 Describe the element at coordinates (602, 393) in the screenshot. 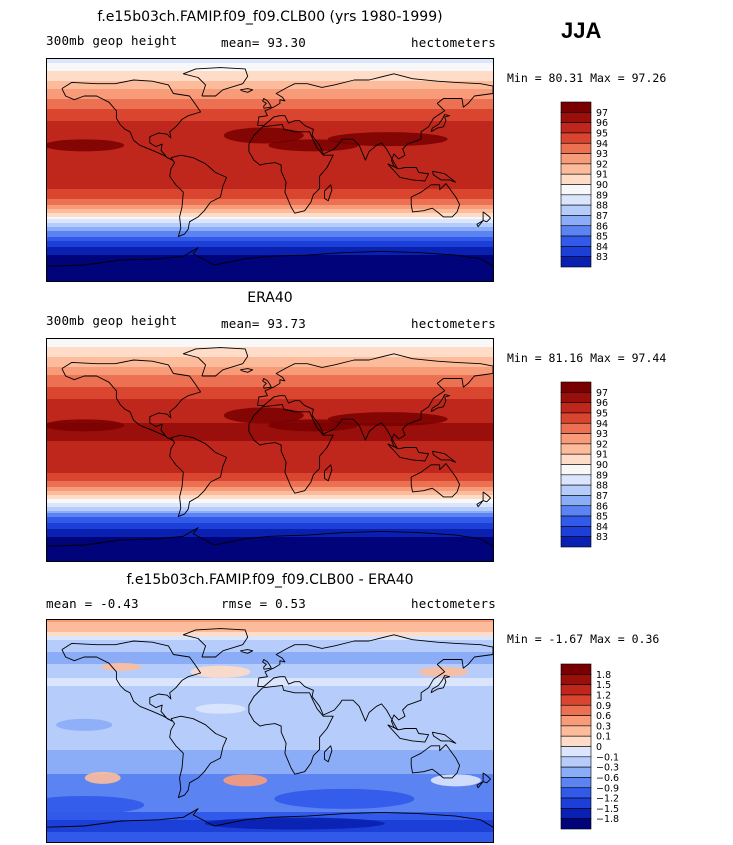

I see `panel-2-colorbar-tick: 97` at that location.